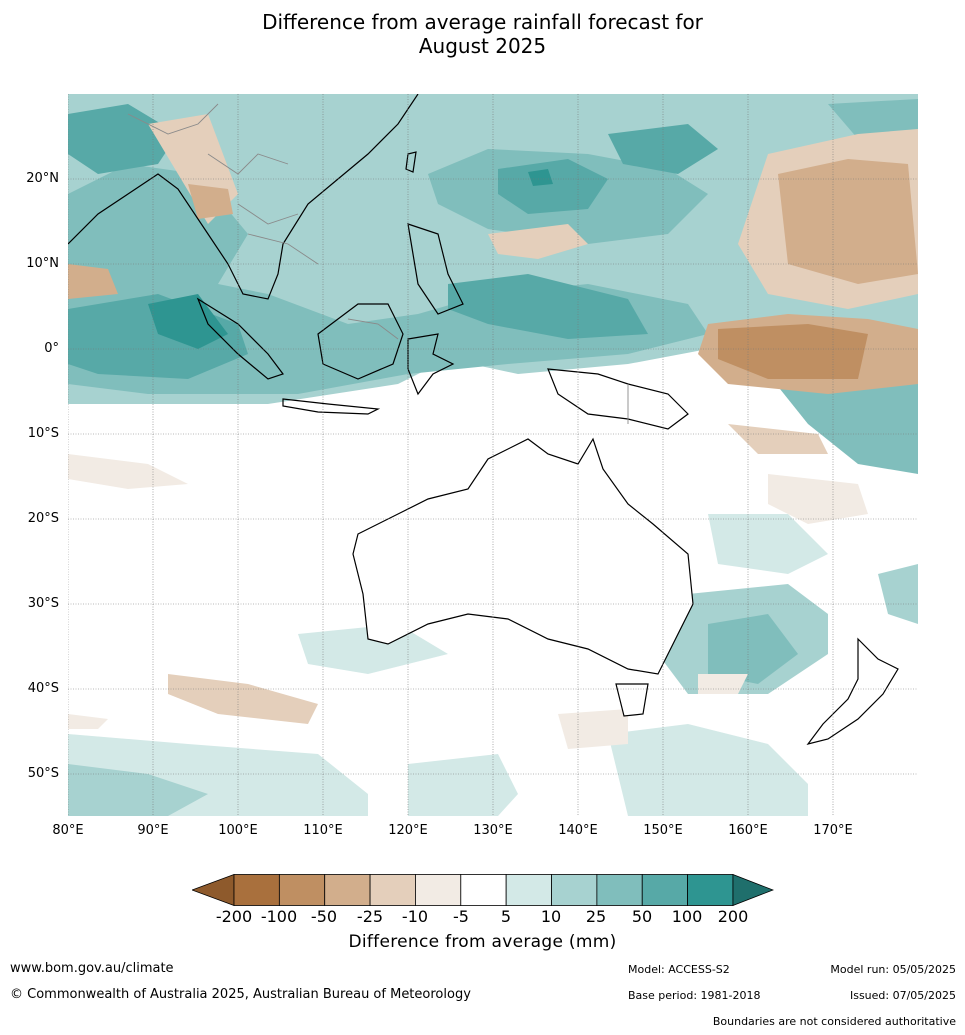  What do you see at coordinates (43, 603) in the screenshot?
I see `lat-label-30s: 30°S` at bounding box center [43, 603].